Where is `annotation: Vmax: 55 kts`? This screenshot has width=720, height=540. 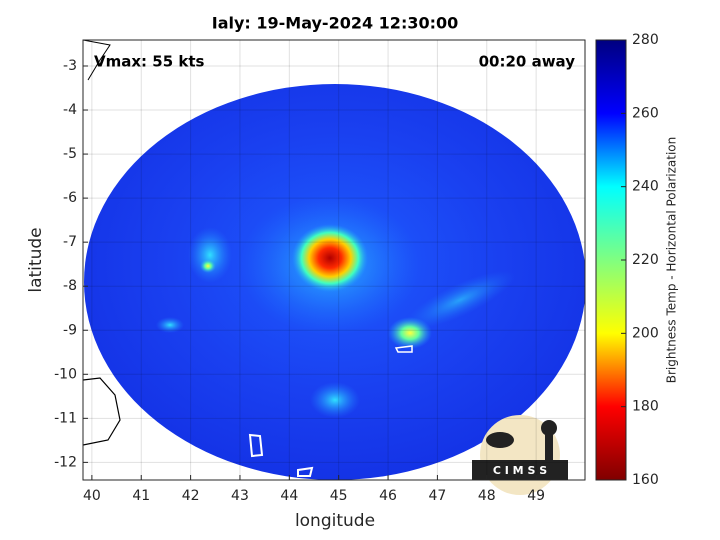 annotation: Vmax: 55 kts is located at coordinates (149, 62).